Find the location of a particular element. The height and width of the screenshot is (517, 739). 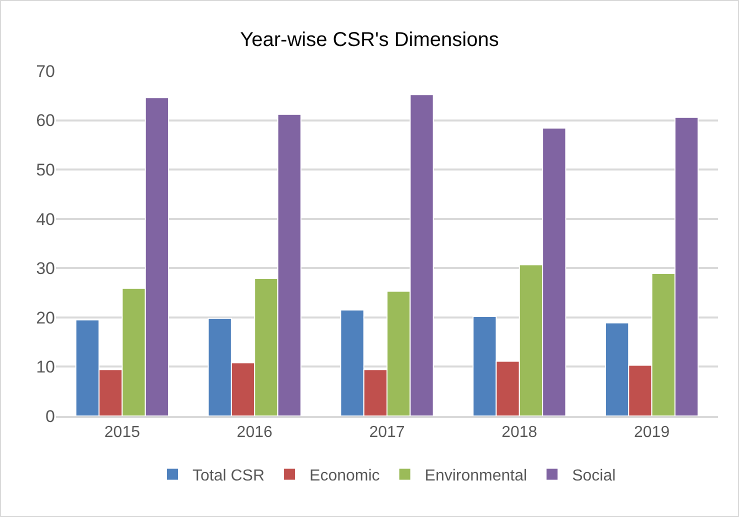

y-tick-label: 70 is located at coordinates (45, 71).